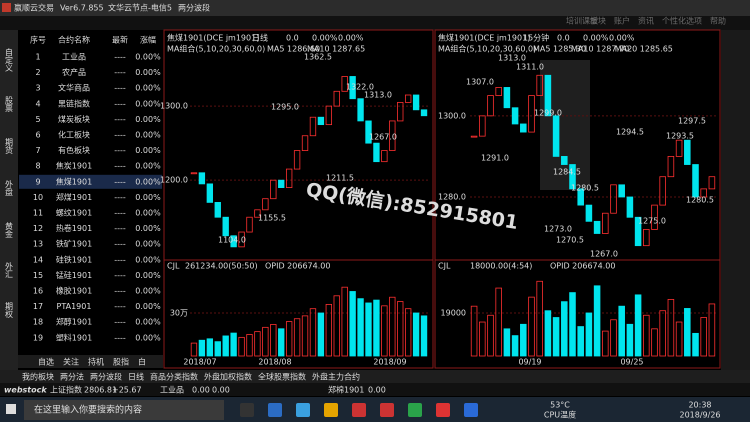 This screenshot has width=750, height=422. What do you see at coordinates (38, 228) in the screenshot?
I see `row-index: 12` at bounding box center [38, 228].